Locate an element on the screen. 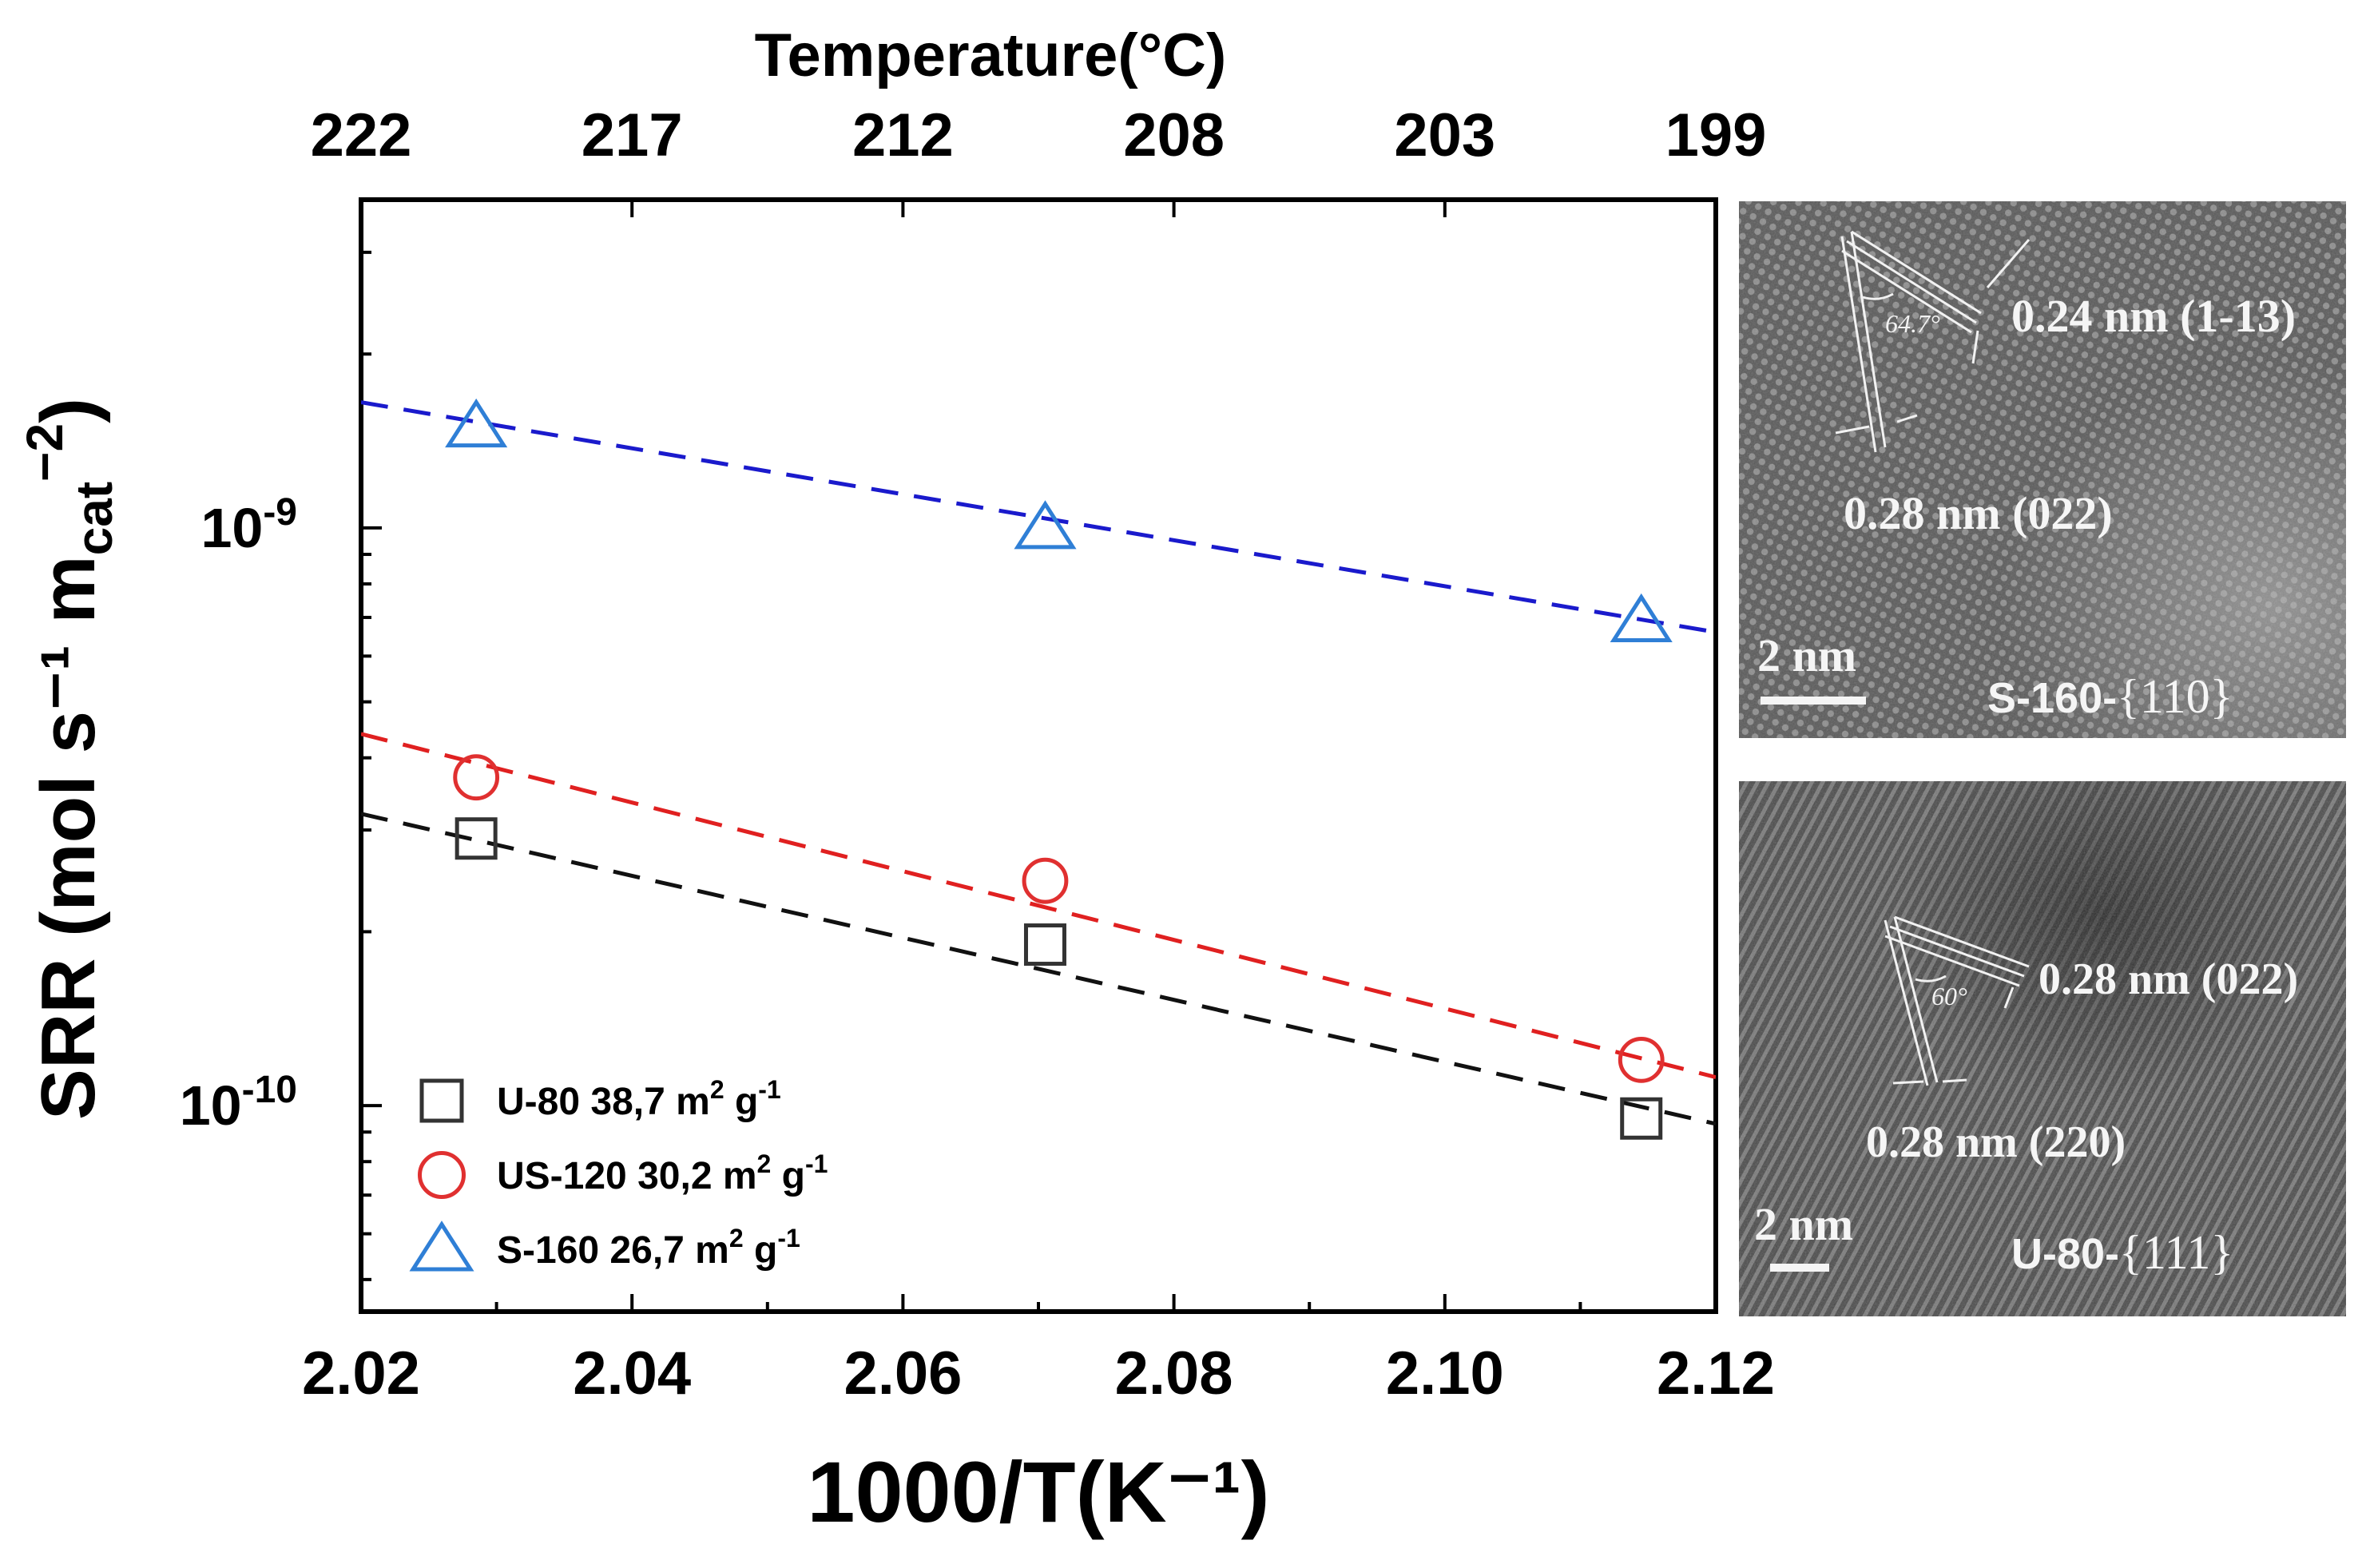 The width and height of the screenshot is (2370, 1568). u80-scale-label: 2 nm is located at coordinates (1803, 1224).